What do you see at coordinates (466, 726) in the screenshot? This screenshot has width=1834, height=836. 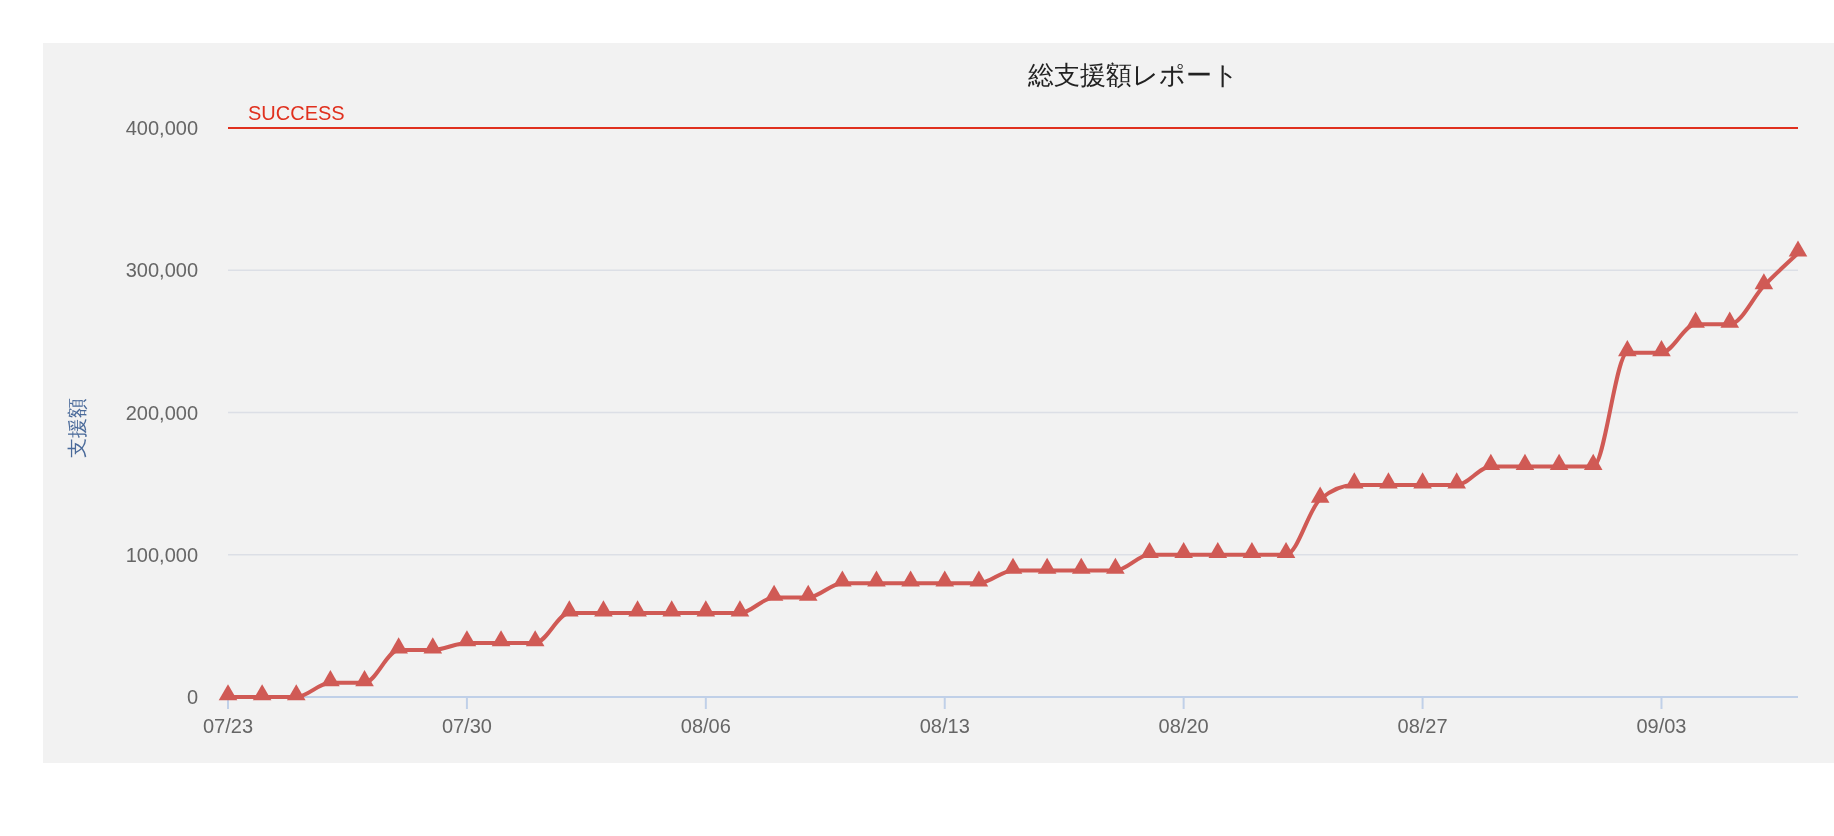 I see `x-tick-label: 07/30` at bounding box center [466, 726].